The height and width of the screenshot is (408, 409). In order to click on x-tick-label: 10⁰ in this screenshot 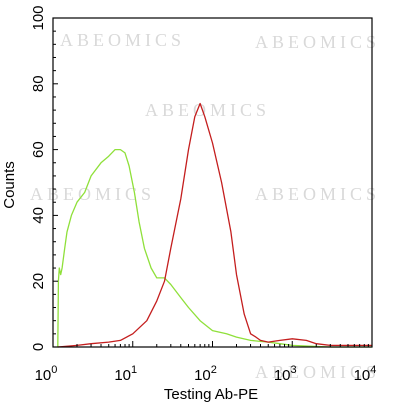, I will do `click(46, 374)`.